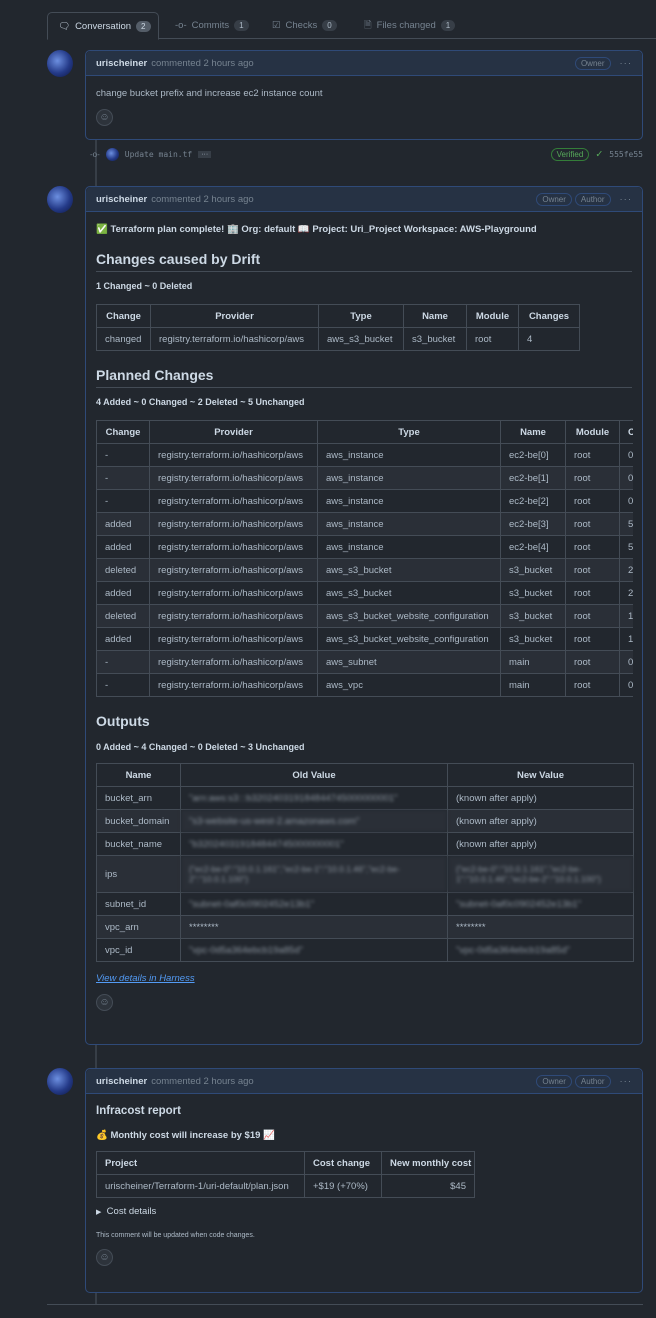 This screenshot has height=1318, width=656. What do you see at coordinates (533, 662) in the screenshot?
I see `table-cell: main` at bounding box center [533, 662].